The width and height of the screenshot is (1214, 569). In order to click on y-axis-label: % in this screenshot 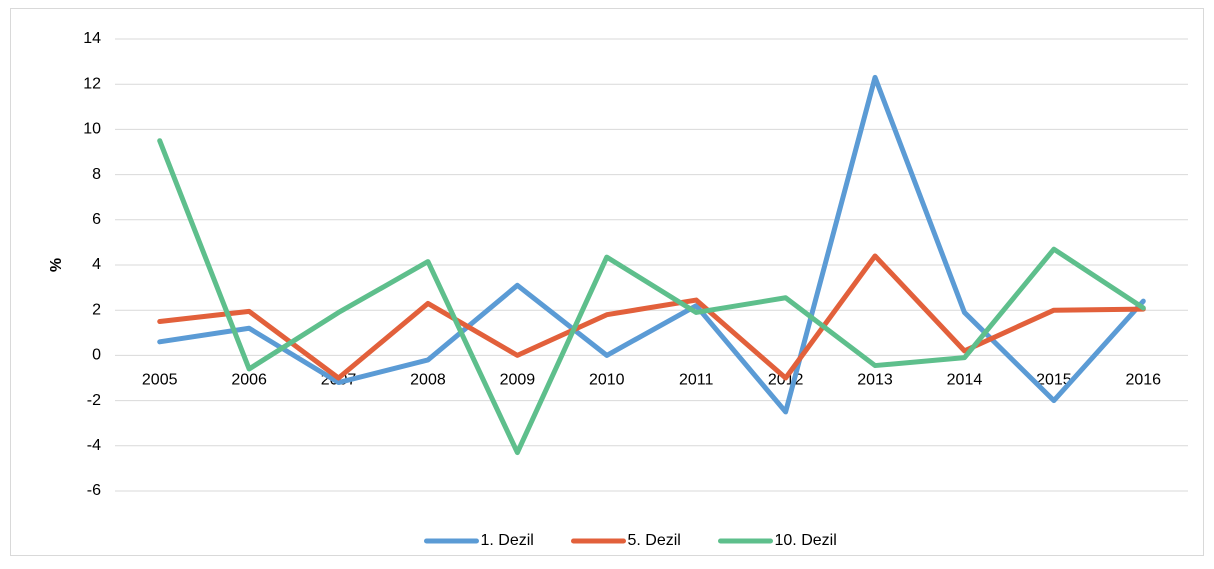, I will do `click(56, 265)`.